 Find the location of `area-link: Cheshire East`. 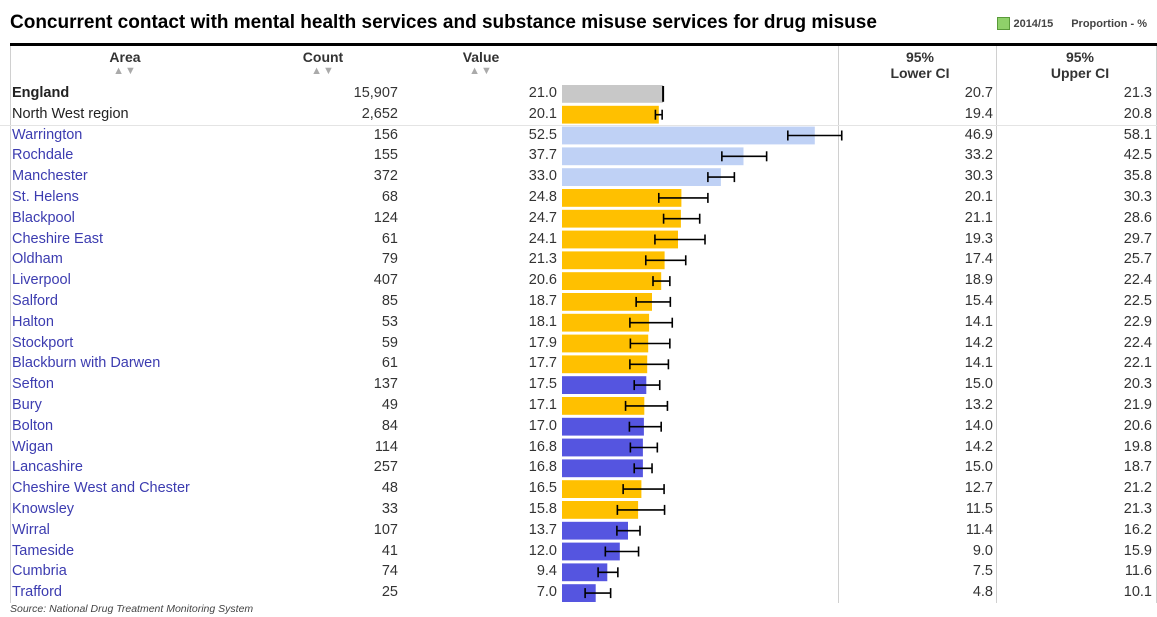

area-link: Cheshire East is located at coordinates (58, 238).